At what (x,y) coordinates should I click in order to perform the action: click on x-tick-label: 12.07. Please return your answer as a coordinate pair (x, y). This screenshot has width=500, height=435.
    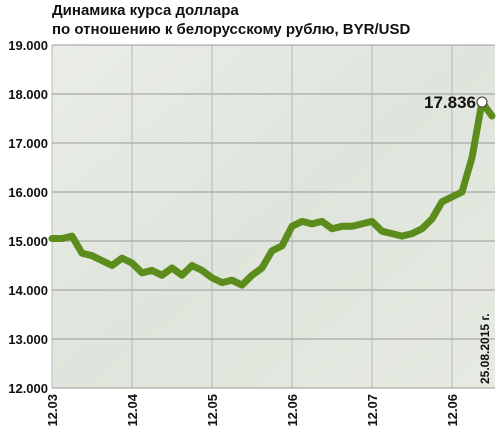
    Looking at the image, I should click on (372, 410).